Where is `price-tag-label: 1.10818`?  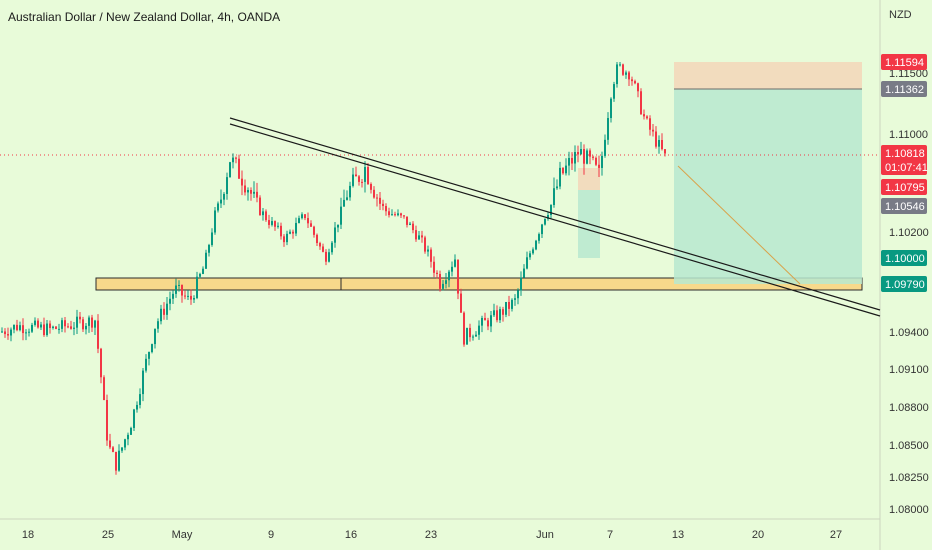
price-tag-label: 1.10818 is located at coordinates (905, 154).